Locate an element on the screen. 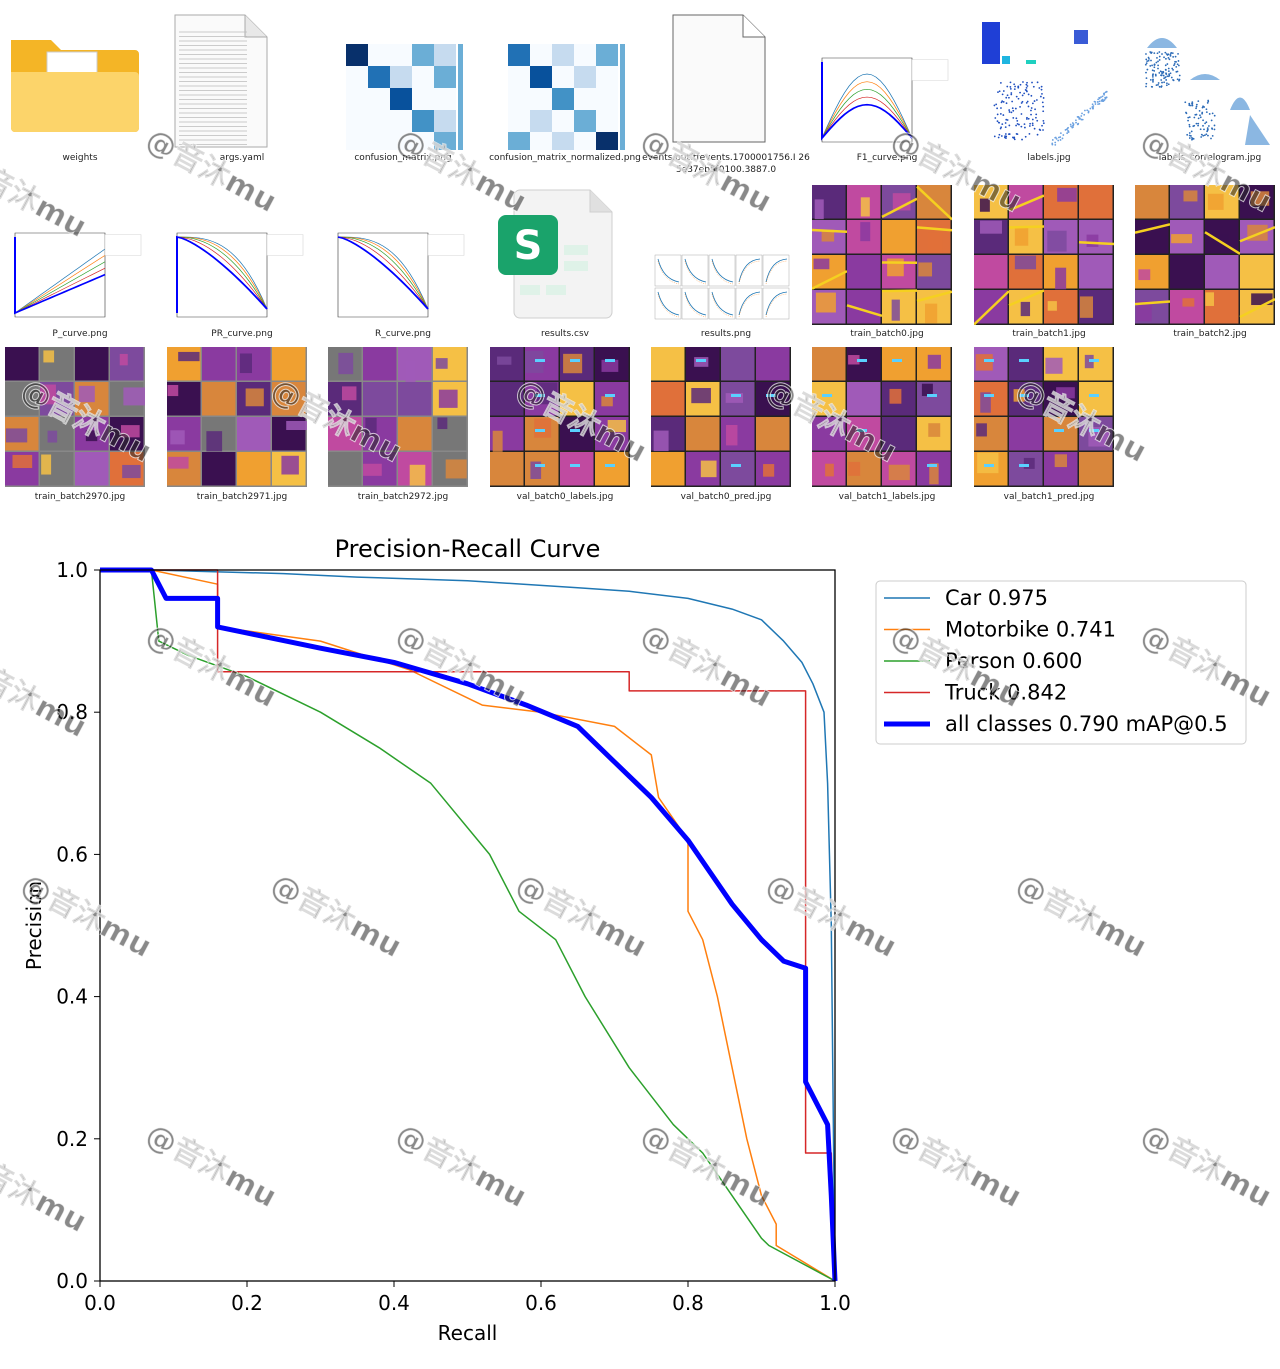 The width and height of the screenshot is (1280, 1369). file-name-label: confusion_matrix_normalized.png is located at coordinates (565, 158).